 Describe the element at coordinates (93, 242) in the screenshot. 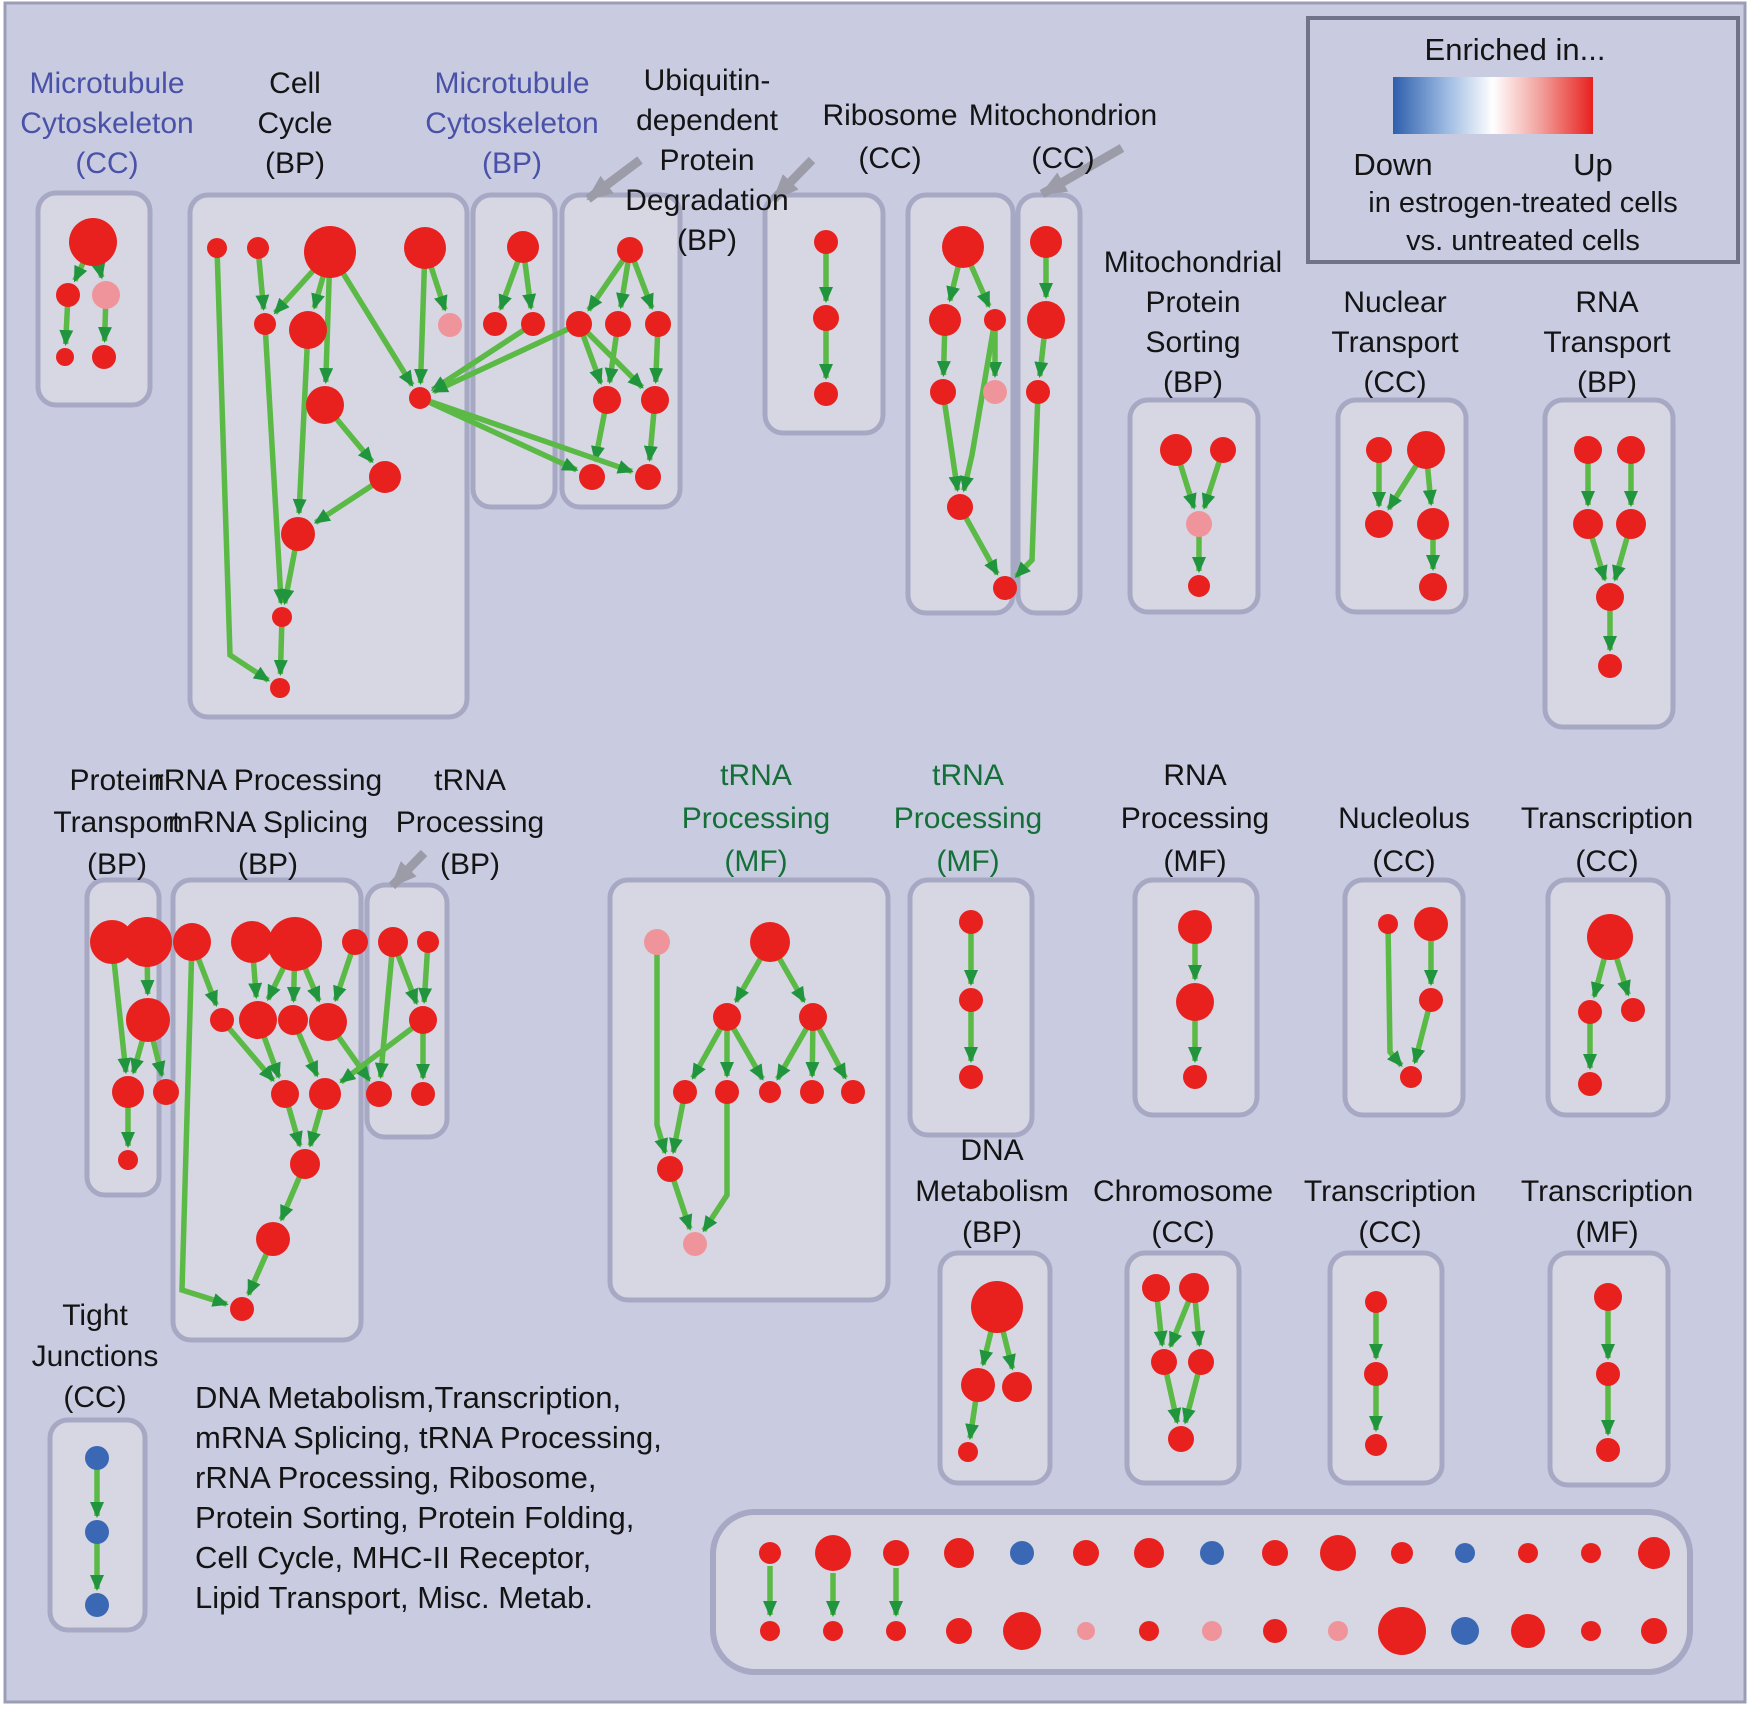

I see `gene-node-microtubule-cc-A` at that location.